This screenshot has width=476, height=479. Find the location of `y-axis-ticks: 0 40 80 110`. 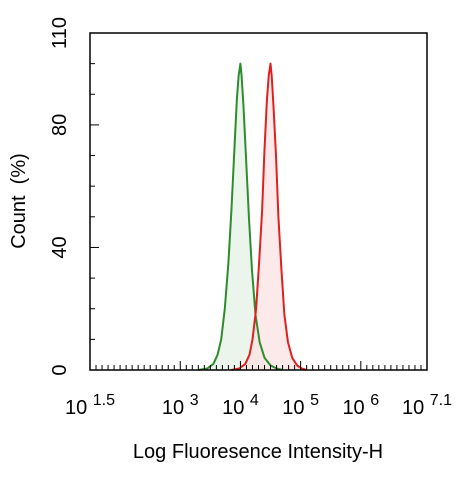

y-axis-ticks: 0 40 80 110 is located at coordinates (74, 196).